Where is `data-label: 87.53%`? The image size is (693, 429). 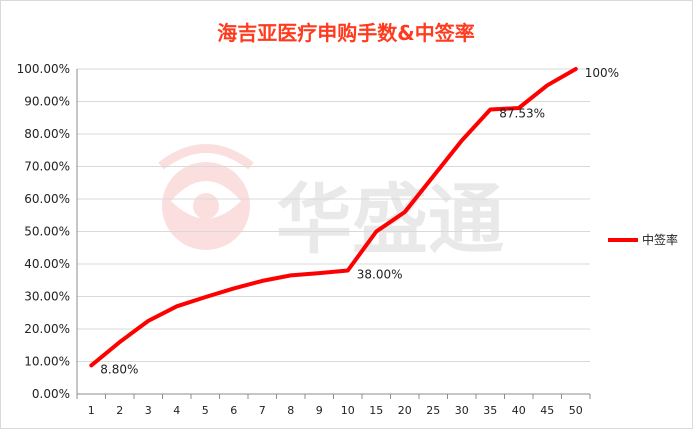
data-label: 87.53% is located at coordinates (522, 114).